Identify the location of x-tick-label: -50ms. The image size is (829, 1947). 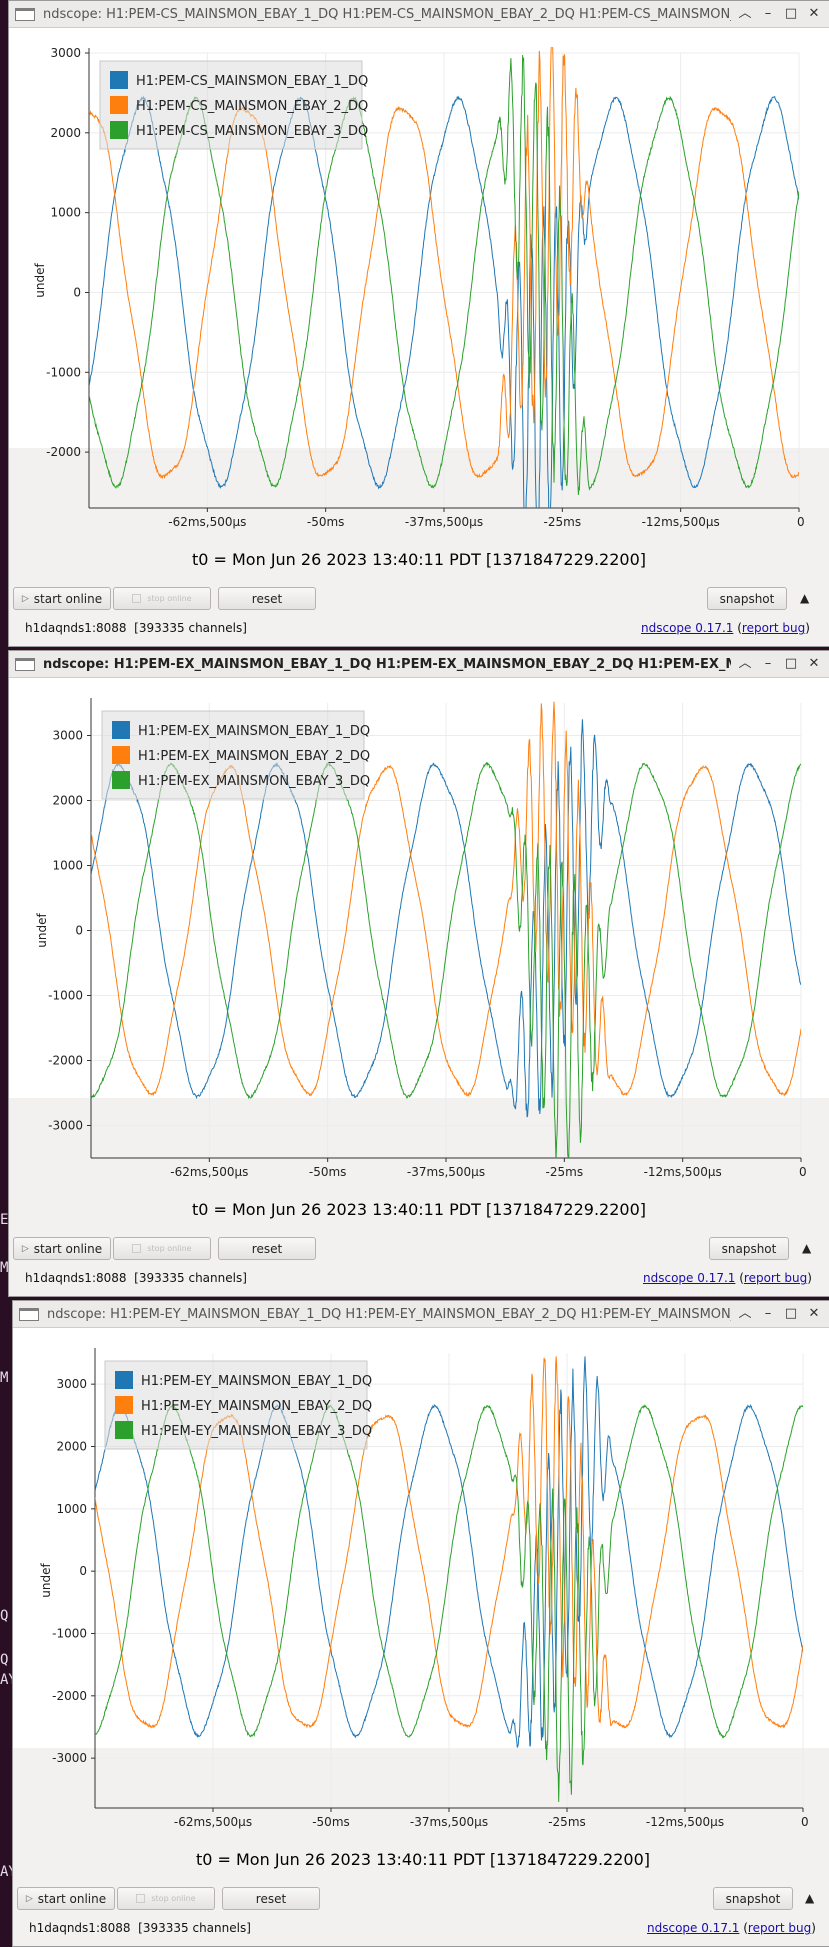
(331, 1822).